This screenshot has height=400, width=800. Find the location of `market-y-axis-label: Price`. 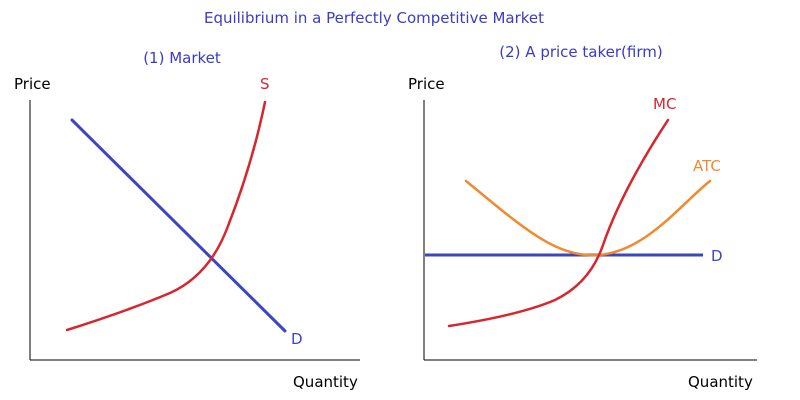

market-y-axis-label: Price is located at coordinates (32, 84).